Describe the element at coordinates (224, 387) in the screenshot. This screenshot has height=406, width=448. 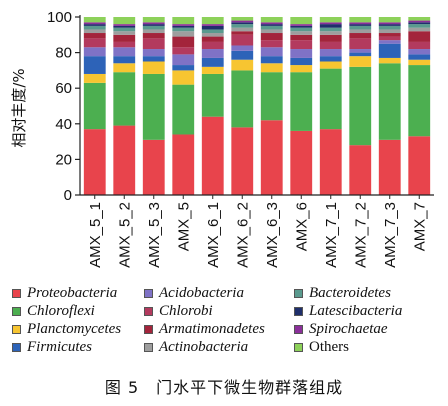
I see `figure-caption: 图 5 门水平下微生物群落组成` at that location.